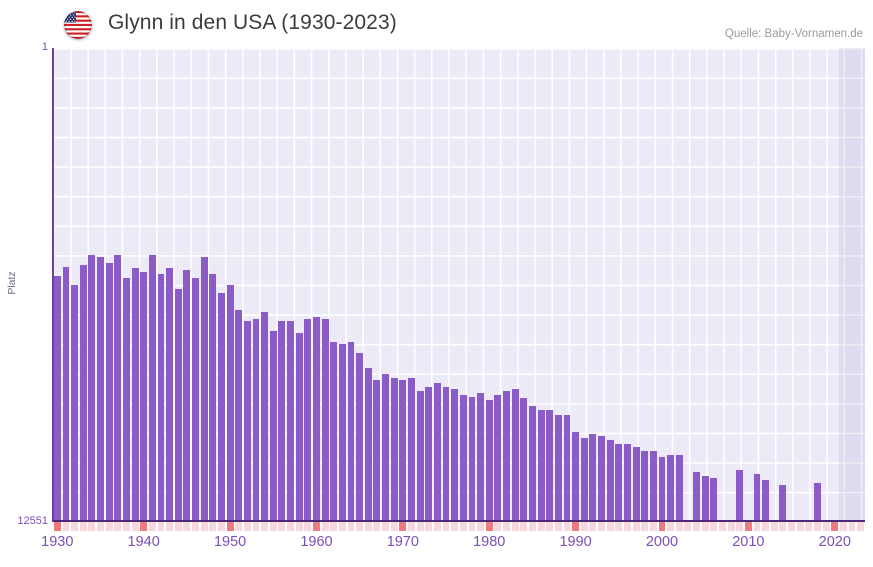 The image size is (873, 567). What do you see at coordinates (662, 542) in the screenshot?
I see `x-axis-label-2000: 2000` at bounding box center [662, 542].